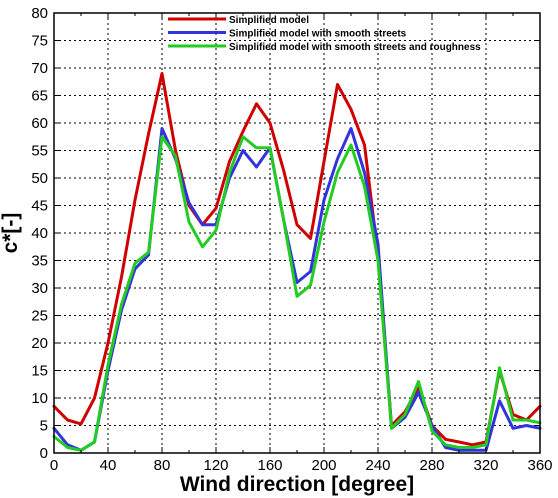 The image size is (558, 498). What do you see at coordinates (39, 68) in the screenshot?
I see `y-tick-label: 70` at bounding box center [39, 68].